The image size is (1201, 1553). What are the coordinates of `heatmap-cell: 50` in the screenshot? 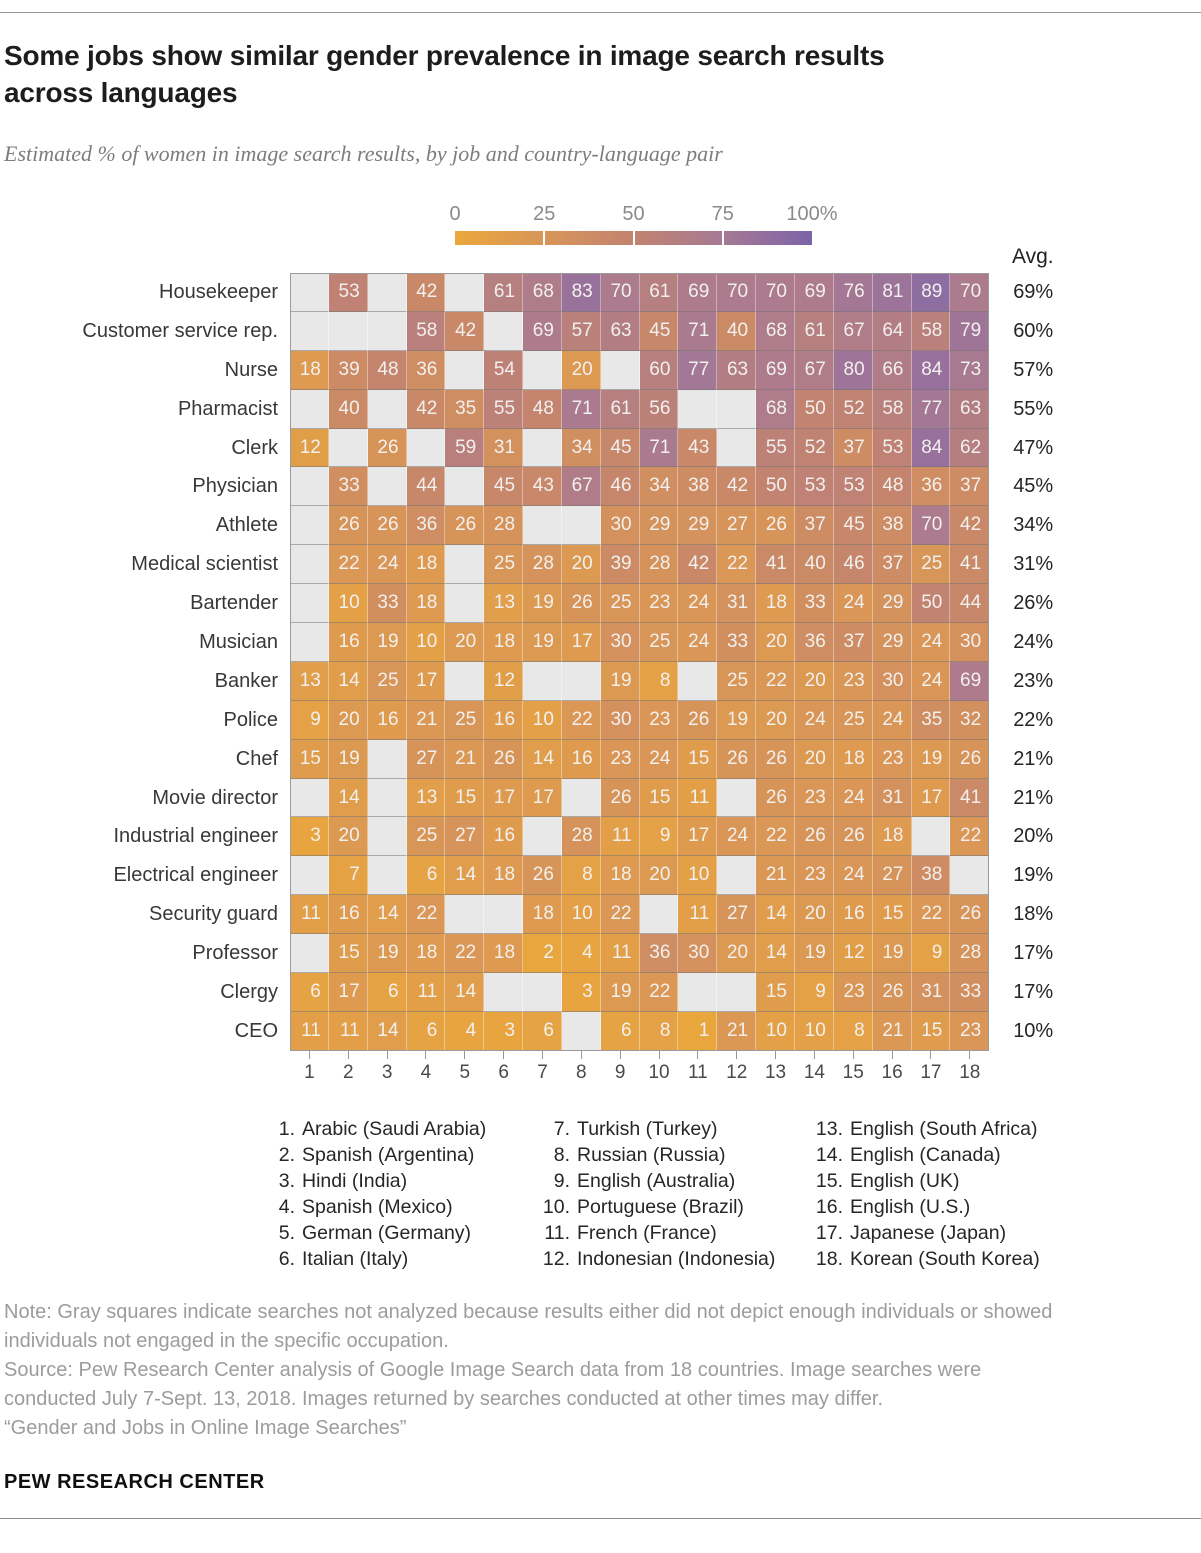 It's located at (775, 487).